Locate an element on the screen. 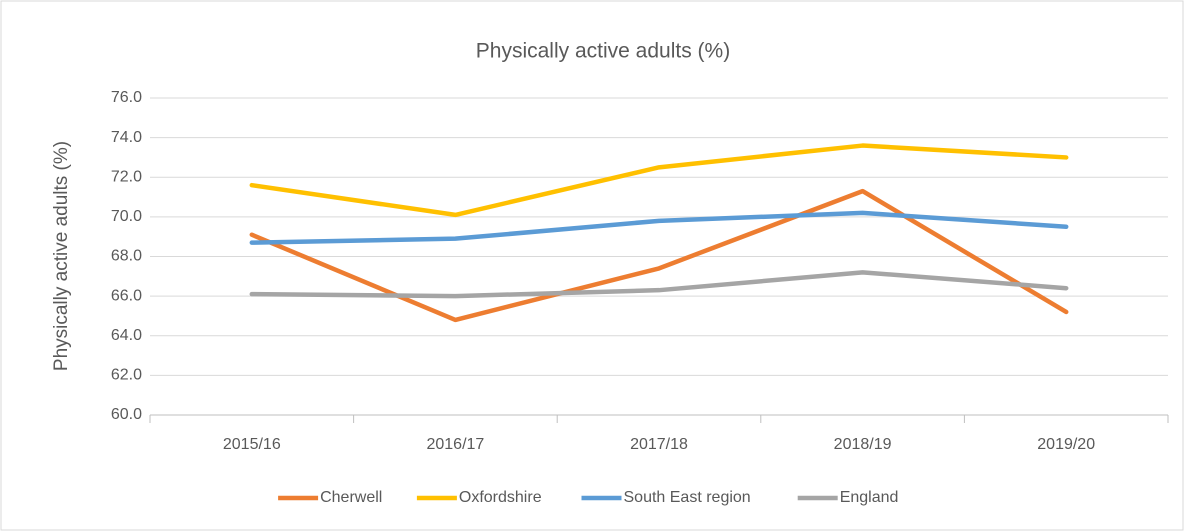 The height and width of the screenshot is (532, 1185). y-axis-title: Physically active adults (%) is located at coordinates (61, 256).